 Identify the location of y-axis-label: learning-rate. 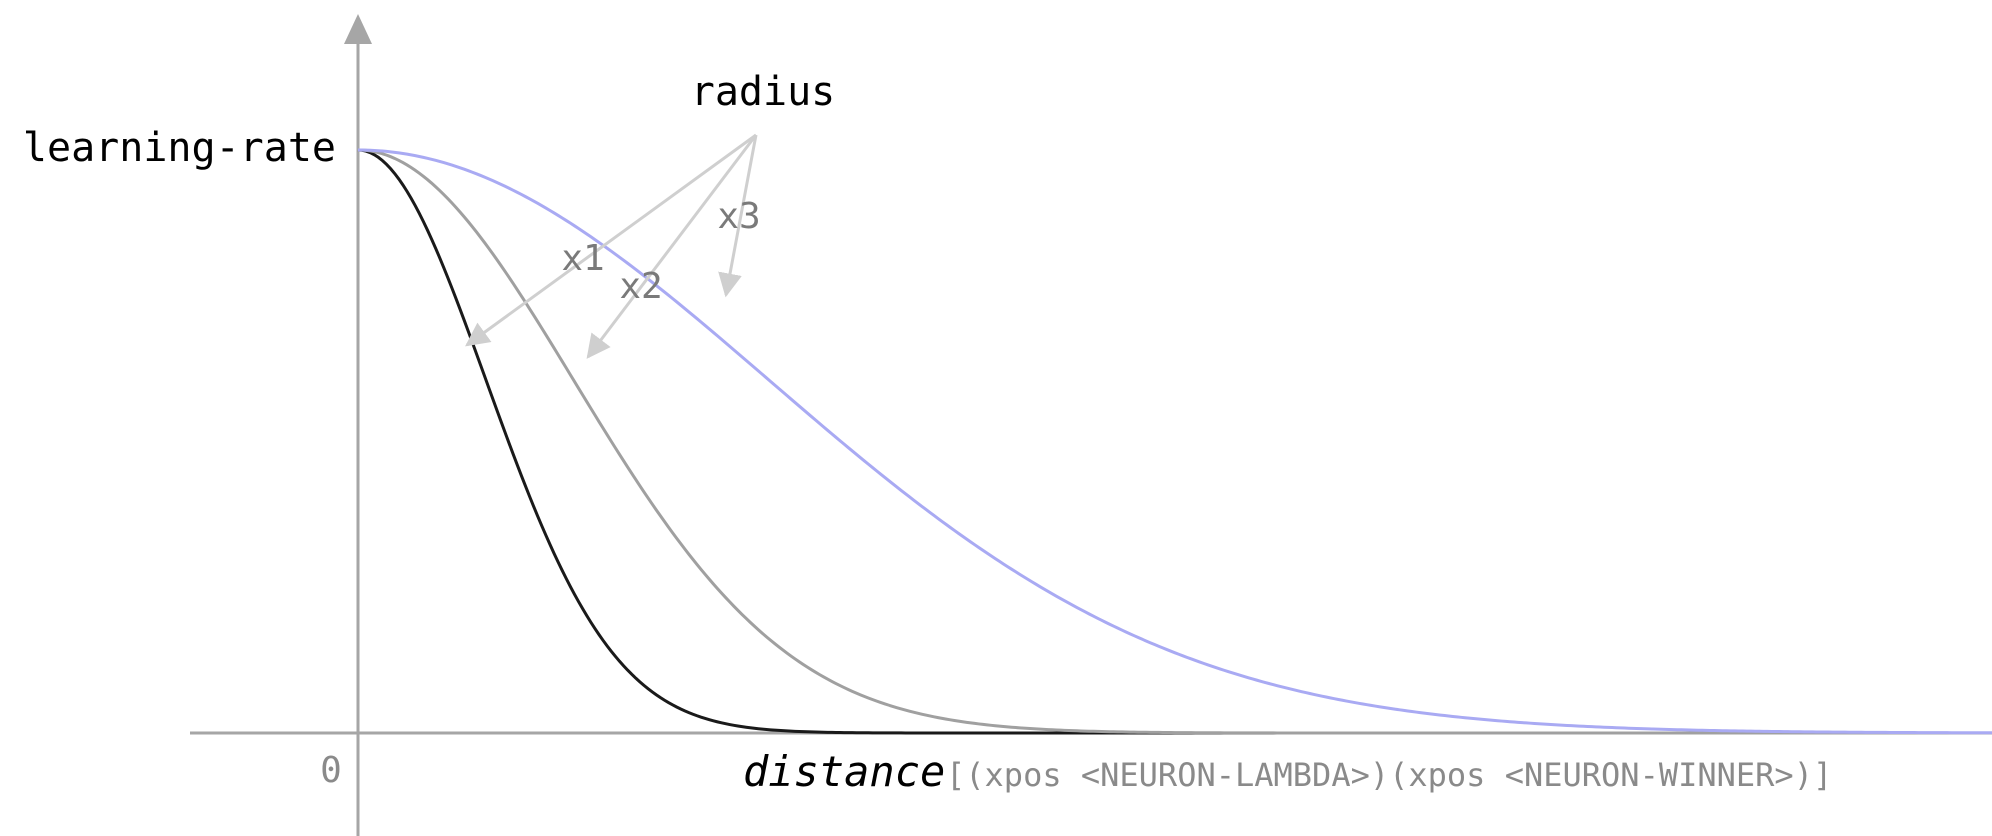
(179, 148).